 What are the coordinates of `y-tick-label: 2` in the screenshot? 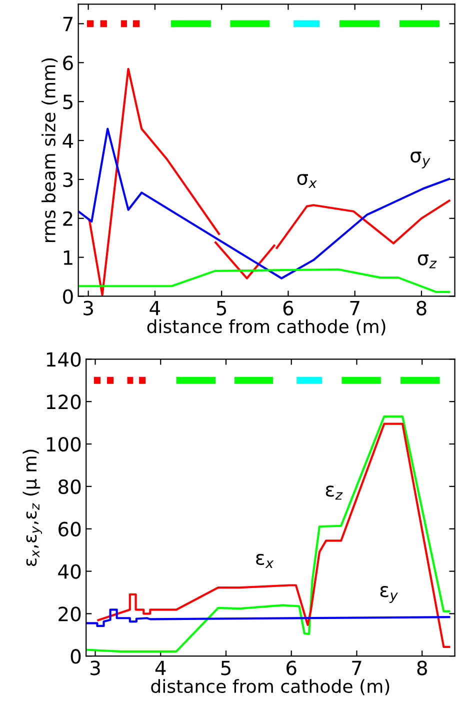 It's located at (67, 218).